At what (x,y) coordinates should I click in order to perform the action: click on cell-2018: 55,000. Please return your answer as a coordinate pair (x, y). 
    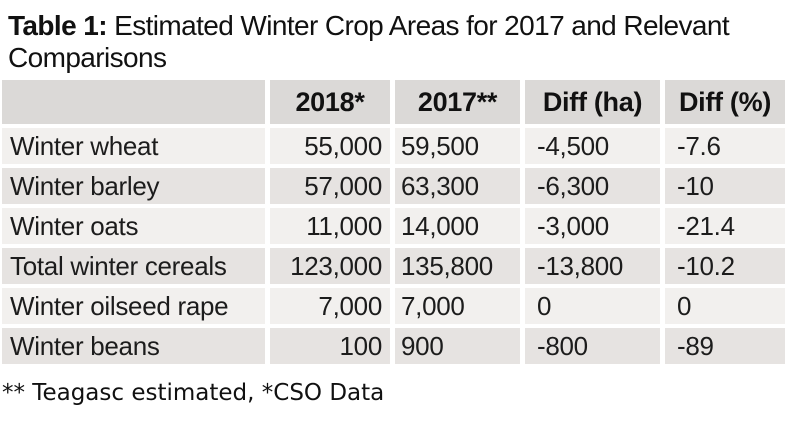
    Looking at the image, I should click on (330, 146).